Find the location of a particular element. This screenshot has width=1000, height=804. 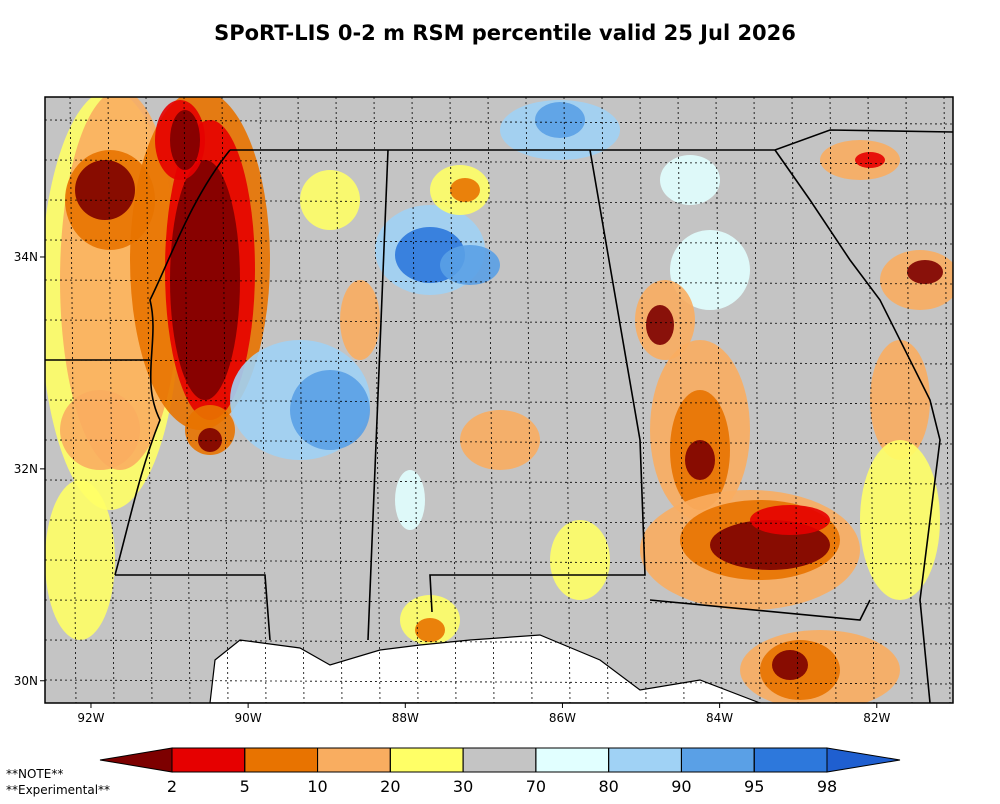

water is located at coordinates (485, 668).